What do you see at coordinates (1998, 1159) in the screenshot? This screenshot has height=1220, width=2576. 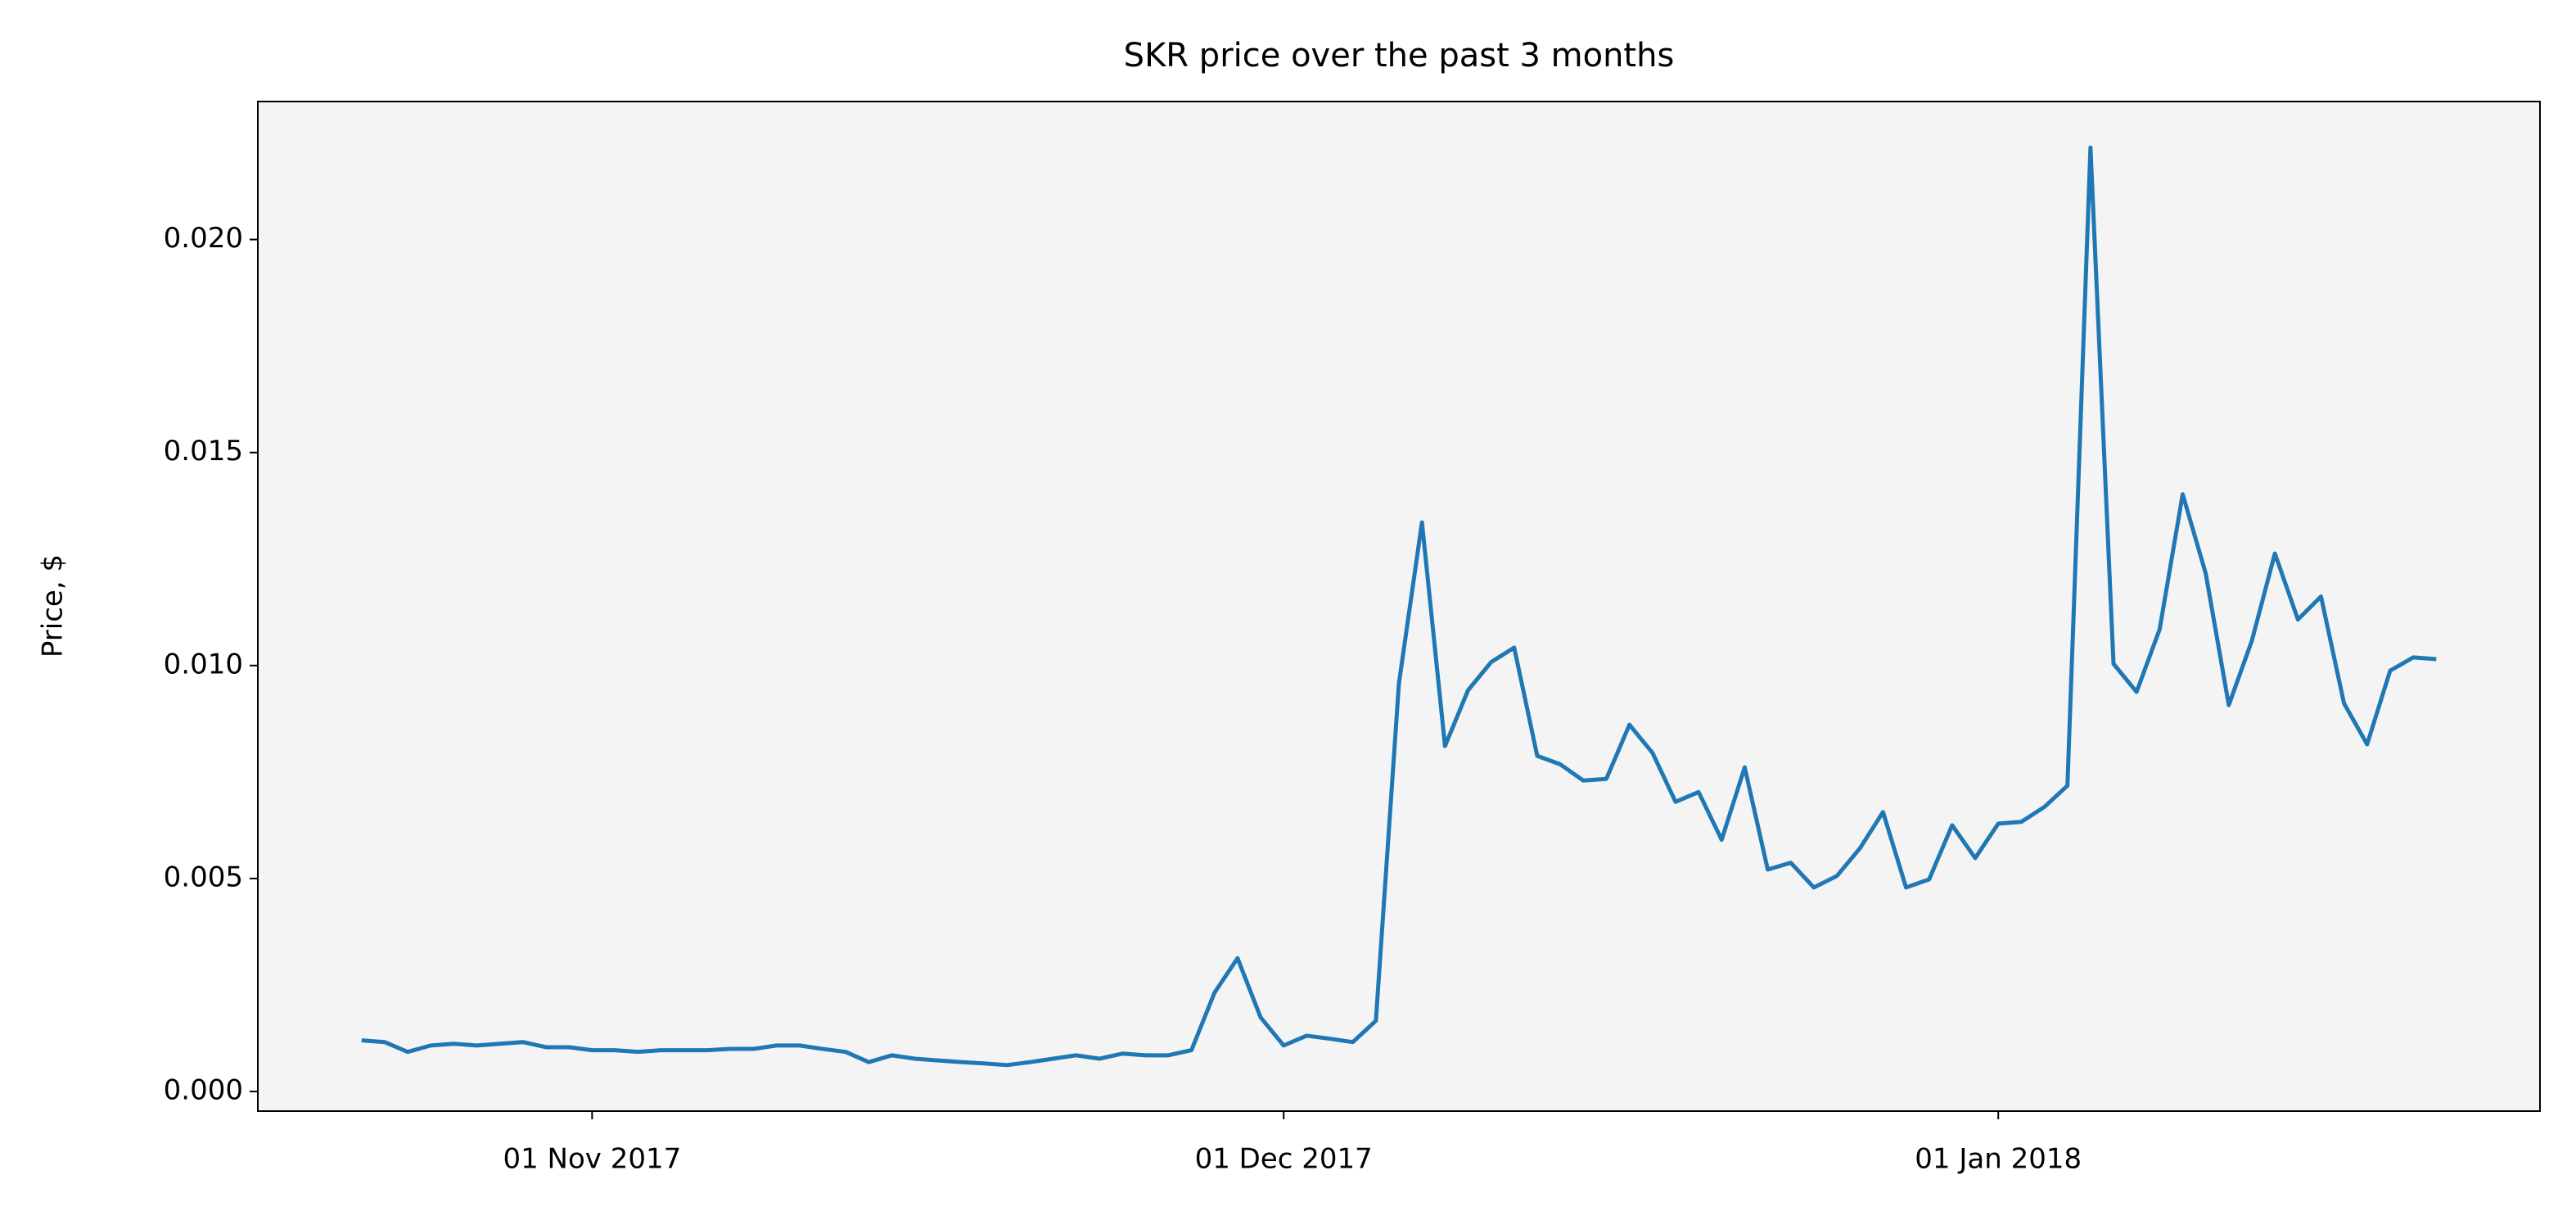 I see `x-tick-label: 01 Jan 2018` at bounding box center [1998, 1159].